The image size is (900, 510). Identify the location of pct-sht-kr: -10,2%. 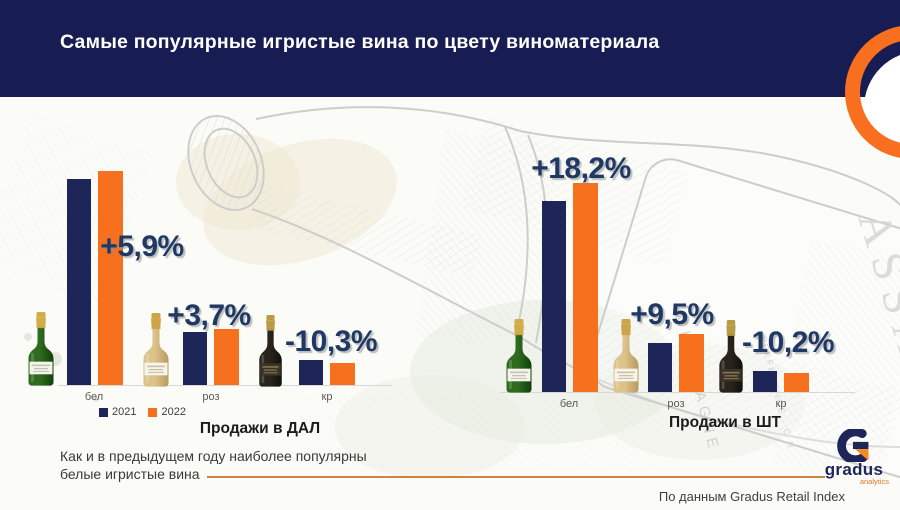
(788, 342).